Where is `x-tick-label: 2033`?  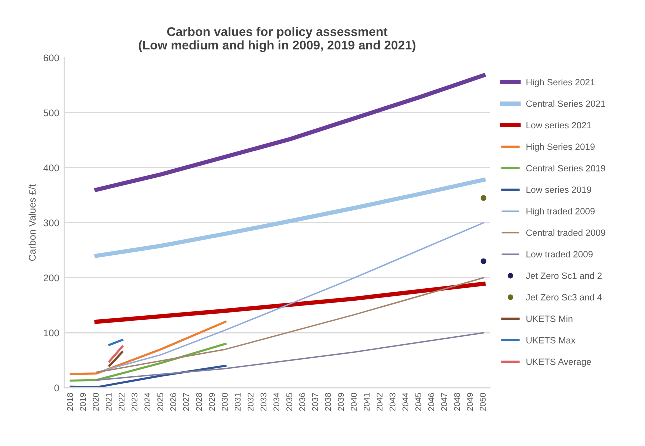 x-tick-label: 2033 is located at coordinates (263, 402).